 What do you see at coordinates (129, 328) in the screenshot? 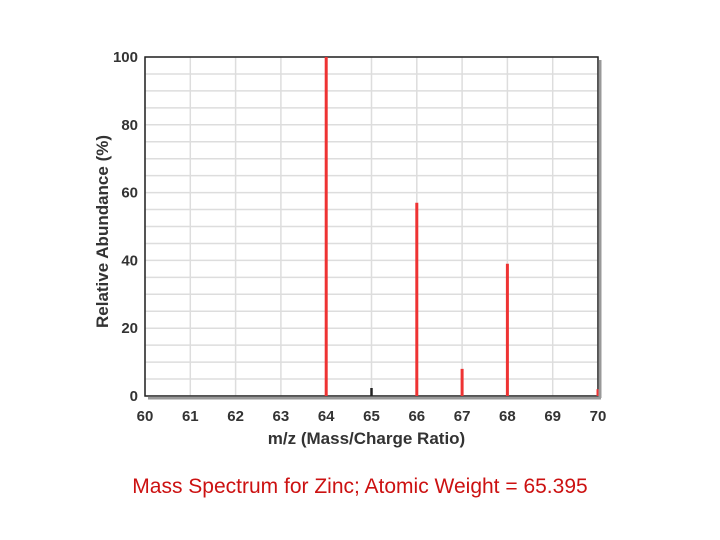
I see `y-tick-label: 20` at bounding box center [129, 328].